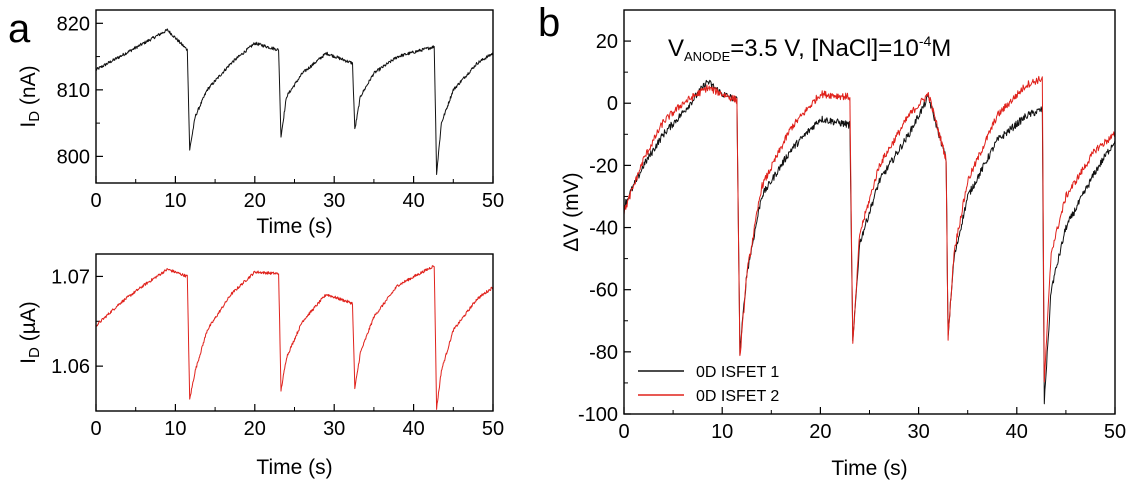 This screenshot has width=1131, height=490. What do you see at coordinates (925, 41) in the screenshot?
I see `annotation-exponent: -4` at bounding box center [925, 41].